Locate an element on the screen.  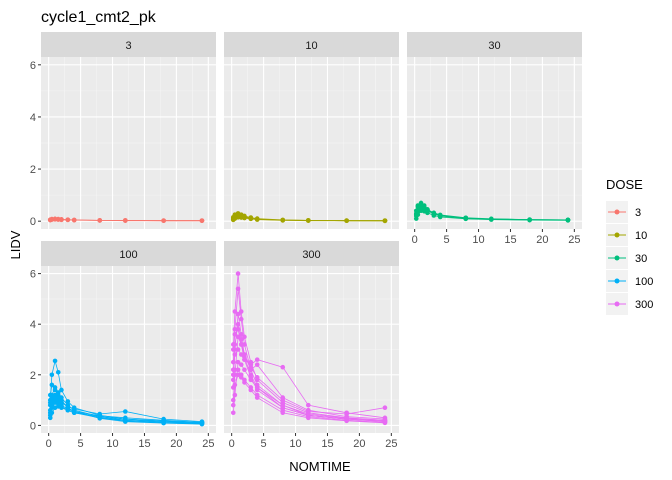
legend-label: 3 is located at coordinates (638, 213).